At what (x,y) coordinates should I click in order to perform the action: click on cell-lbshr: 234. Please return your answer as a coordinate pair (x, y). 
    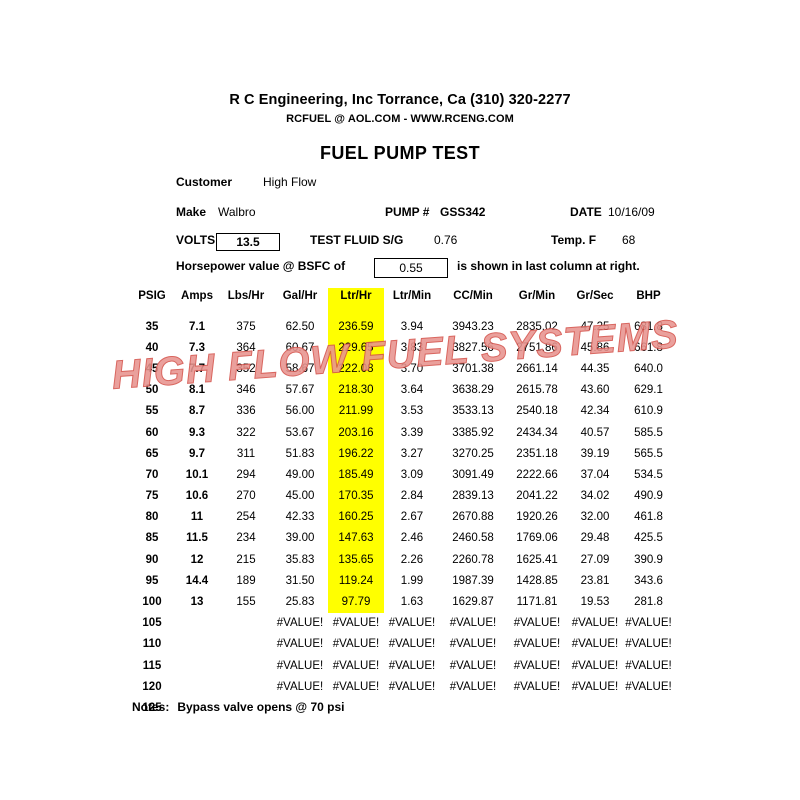
    Looking at the image, I should click on (246, 538).